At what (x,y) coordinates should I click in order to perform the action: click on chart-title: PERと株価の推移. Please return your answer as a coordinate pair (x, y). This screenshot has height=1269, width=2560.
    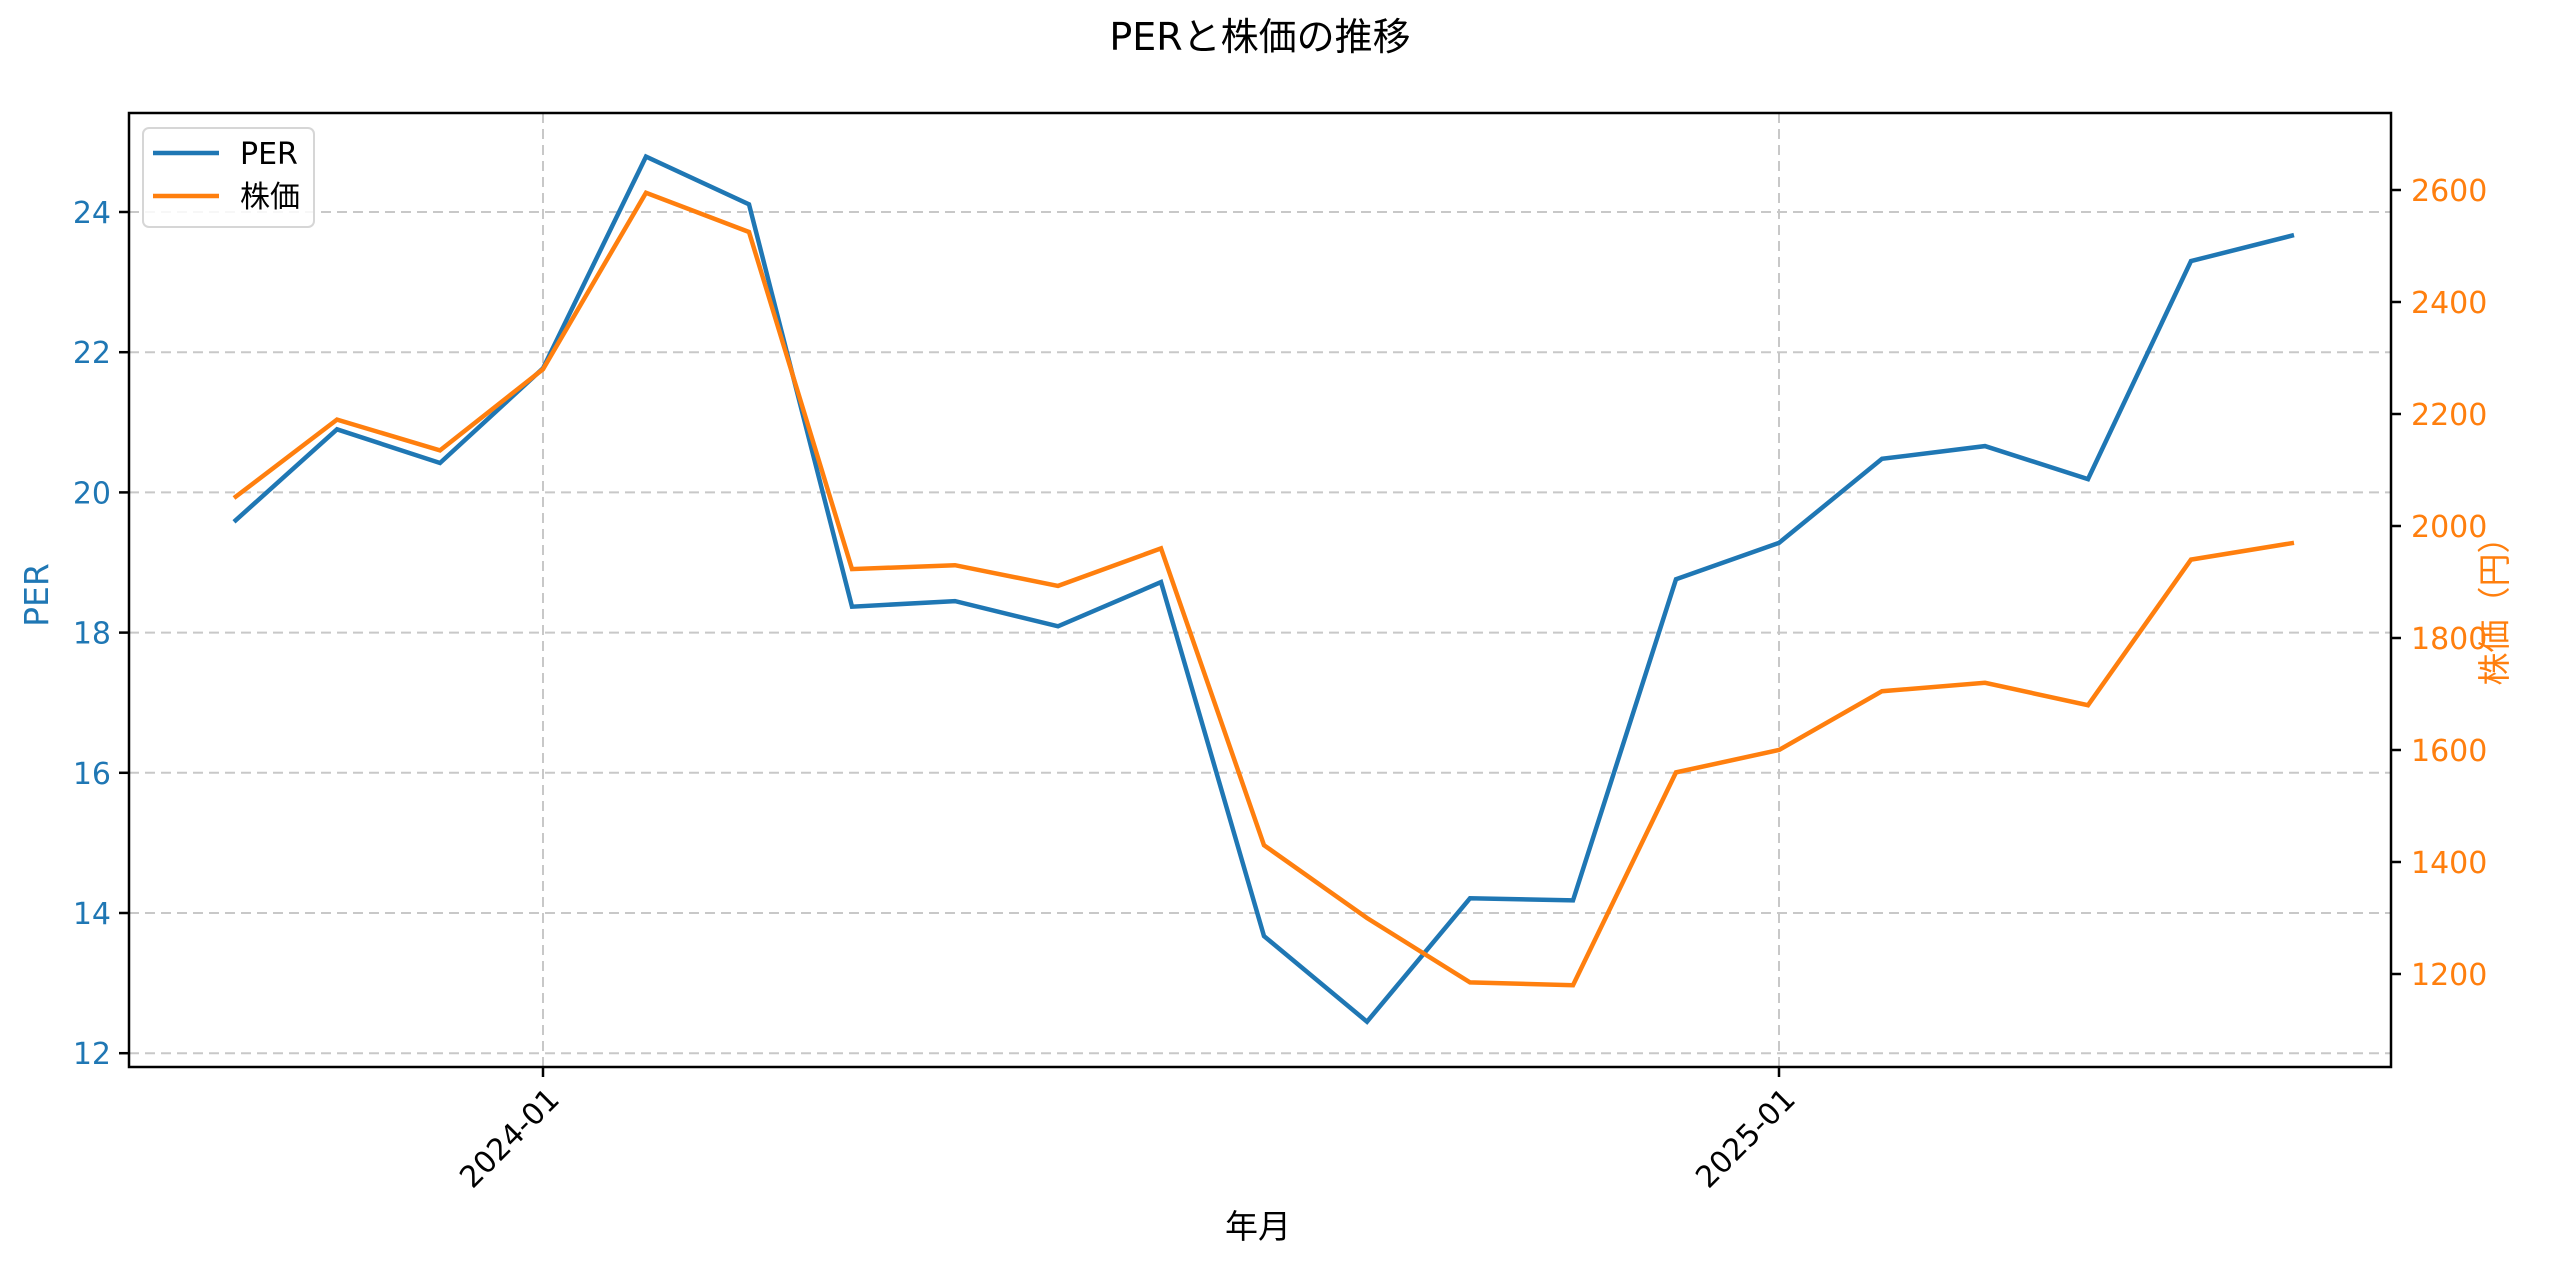
    Looking at the image, I should click on (1259, 37).